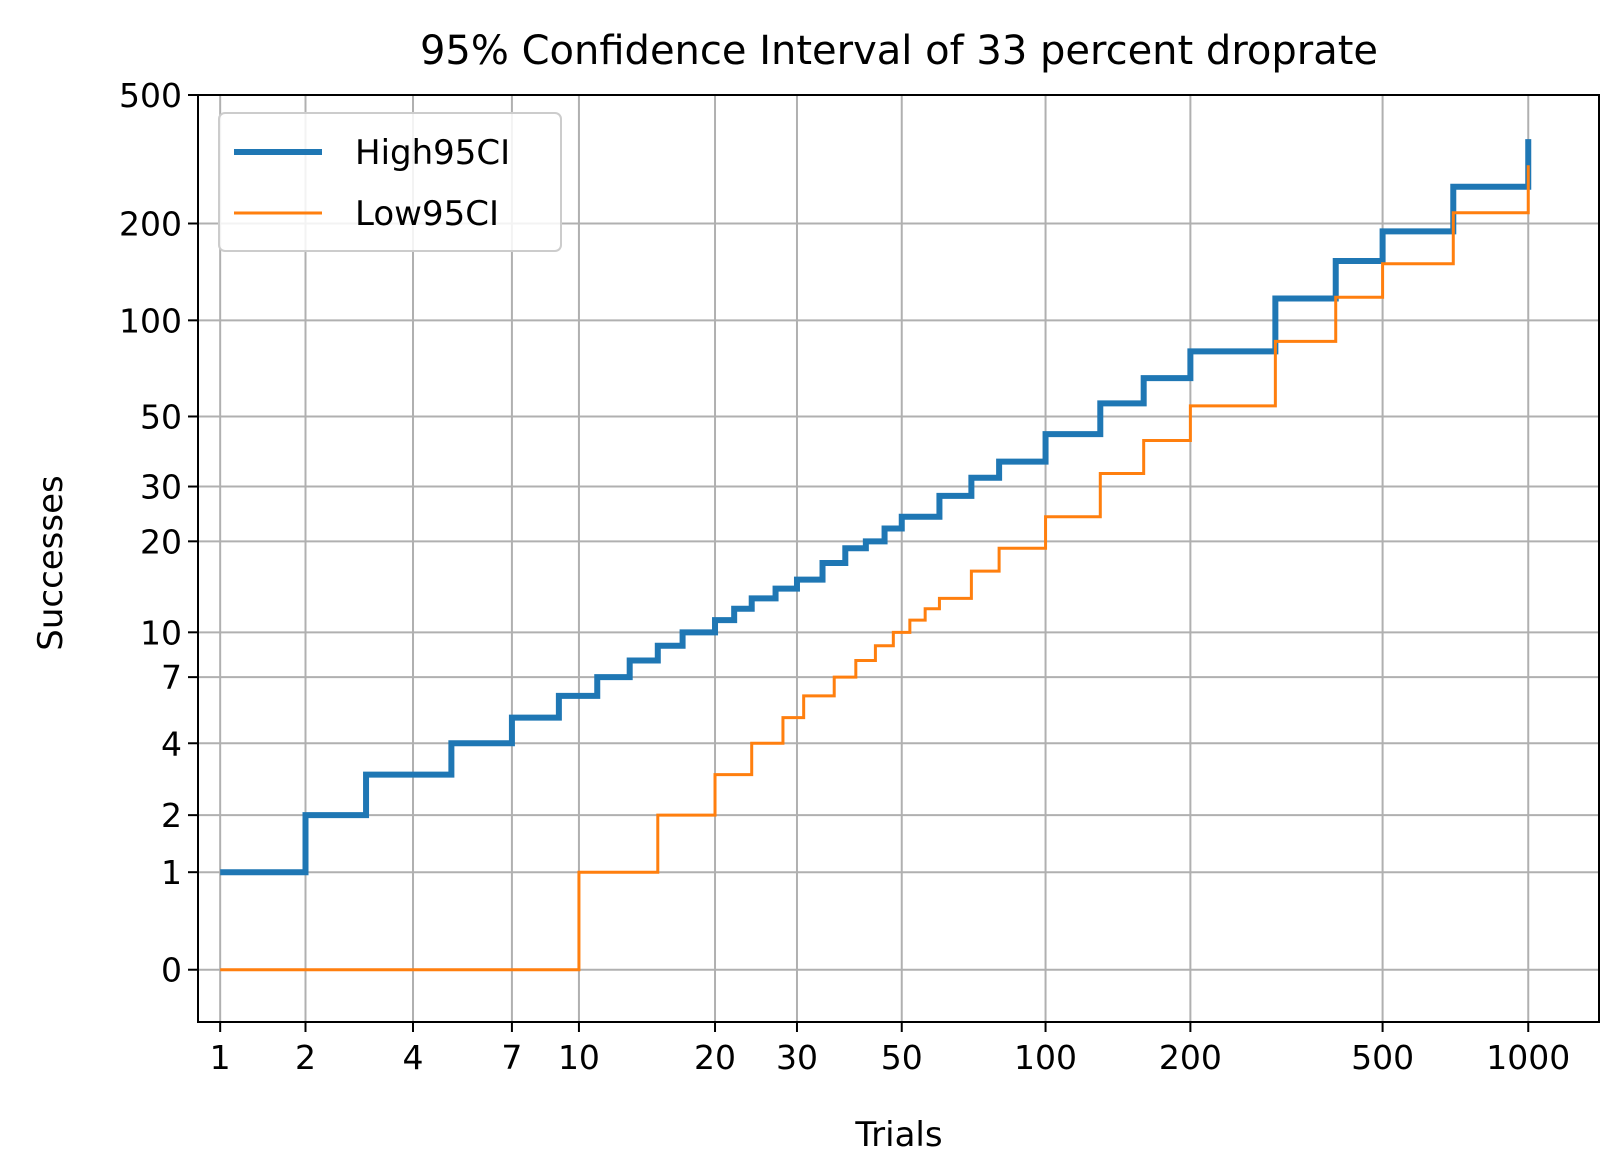 This screenshot has width=1622, height=1176. Describe the element at coordinates (427, 214) in the screenshot. I see `legend-label-low95ci: Low95CI` at that location.